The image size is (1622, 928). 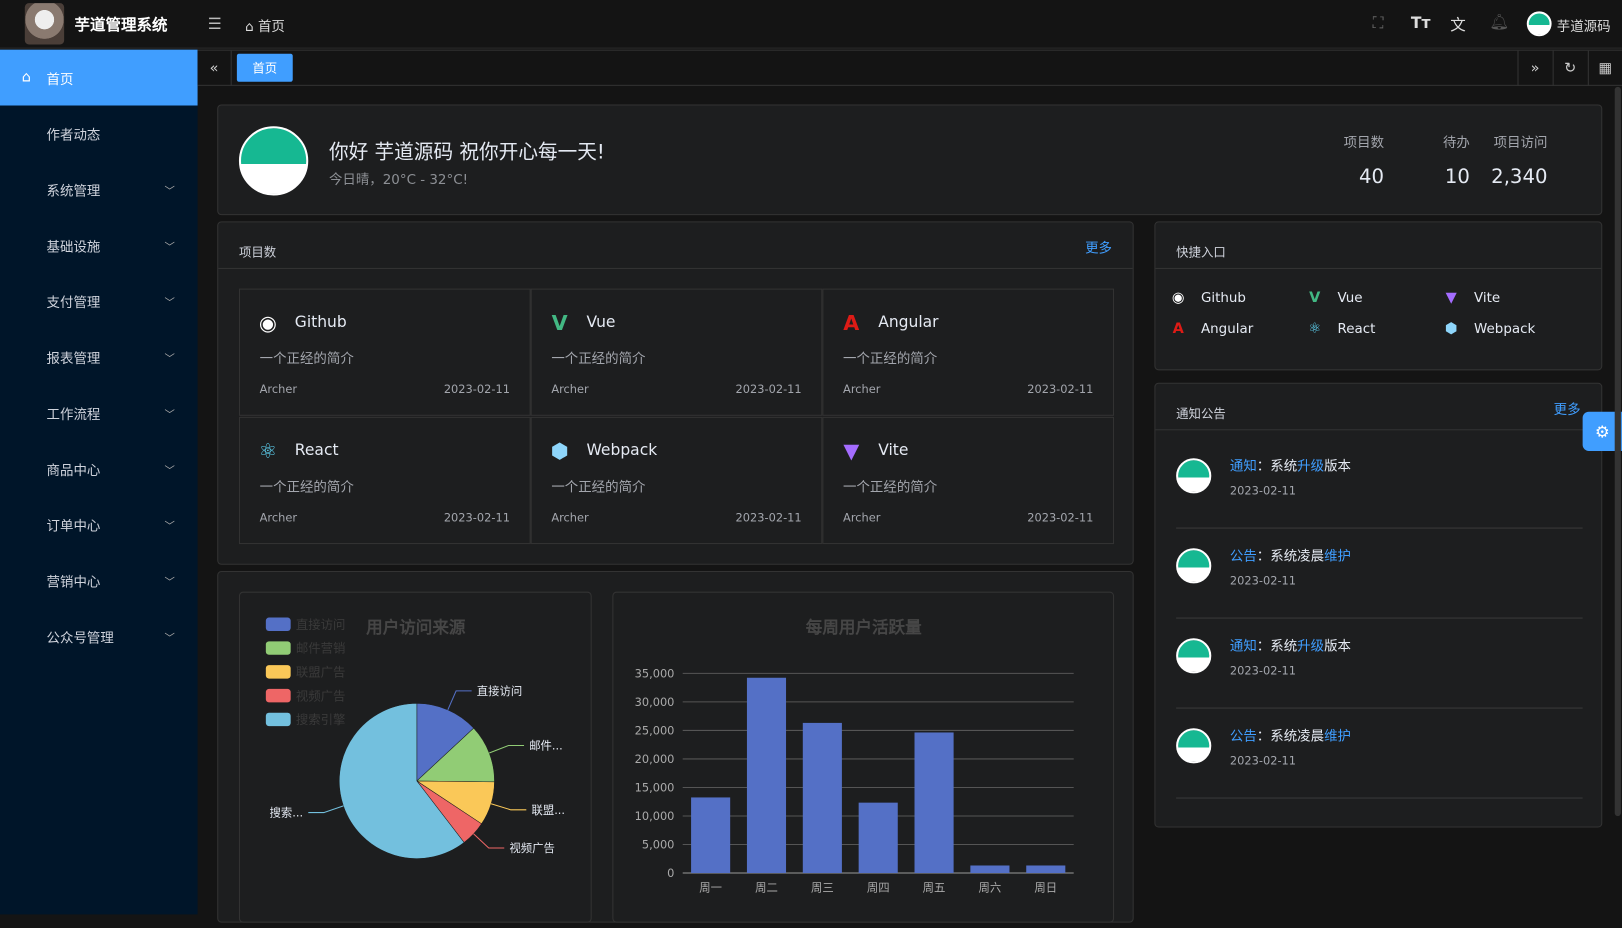 I want to click on legend-label: 搜索引擎, so click(x=321, y=719).